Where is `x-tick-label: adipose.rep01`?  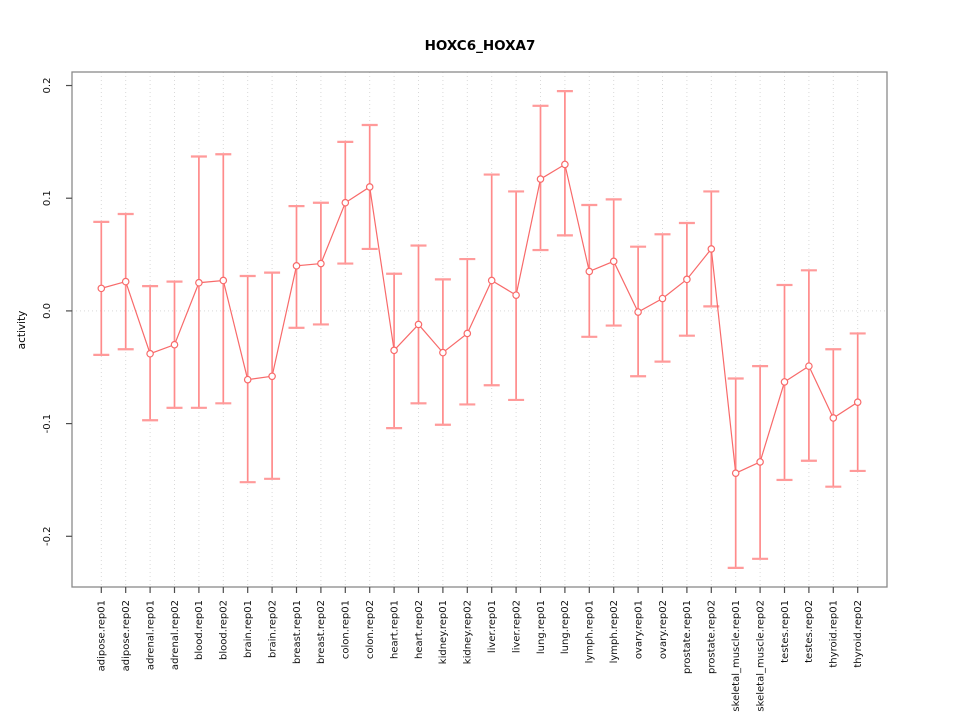
x-tick-label: adipose.rep01 is located at coordinates (102, 635).